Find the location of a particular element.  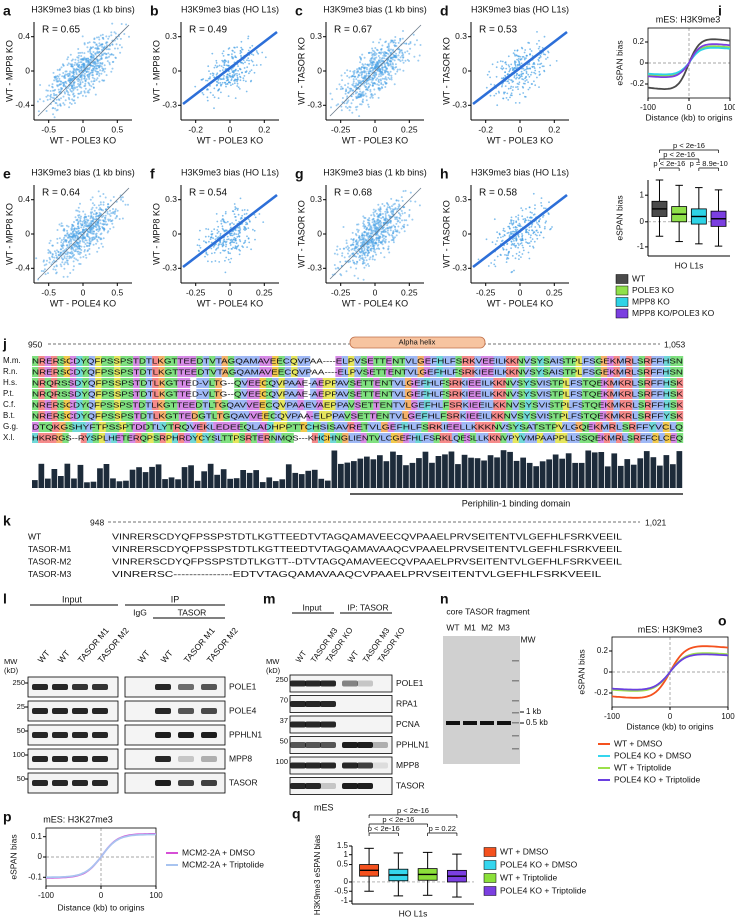

r-value: R = 0.65 is located at coordinates (61, 30).